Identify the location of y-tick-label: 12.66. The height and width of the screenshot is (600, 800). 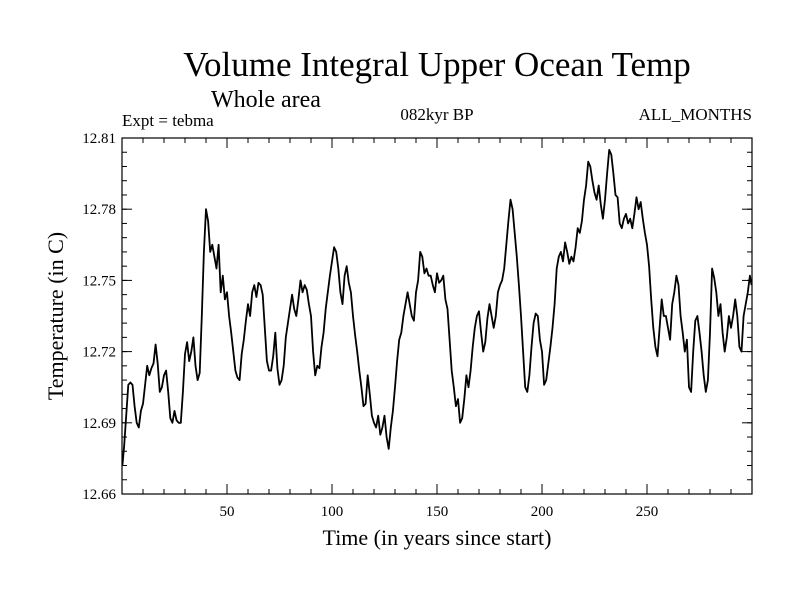
(99, 495).